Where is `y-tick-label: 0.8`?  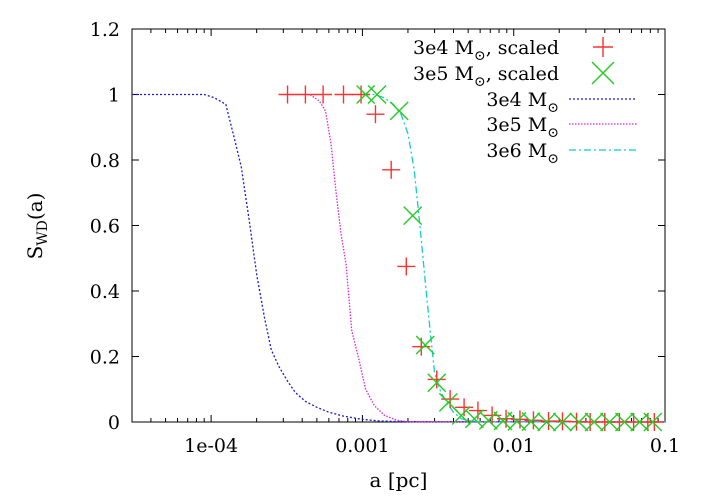
y-tick-label: 0.8 is located at coordinates (105, 161).